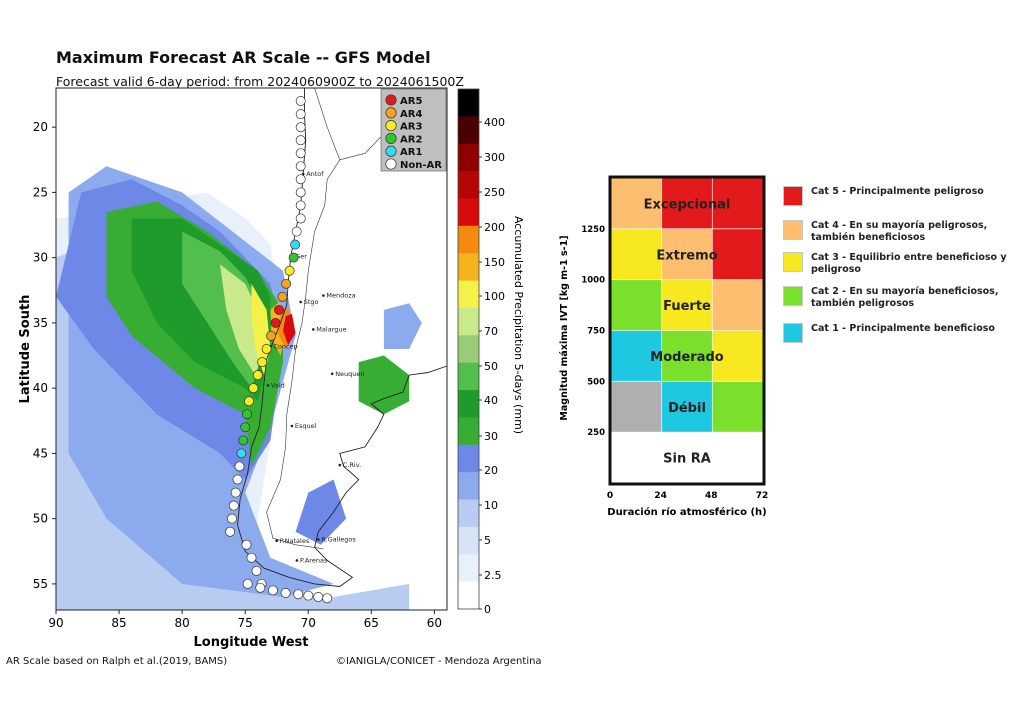 The image size is (1024, 720). I want to click on colorbar-tick-label: 70, so click(491, 331).